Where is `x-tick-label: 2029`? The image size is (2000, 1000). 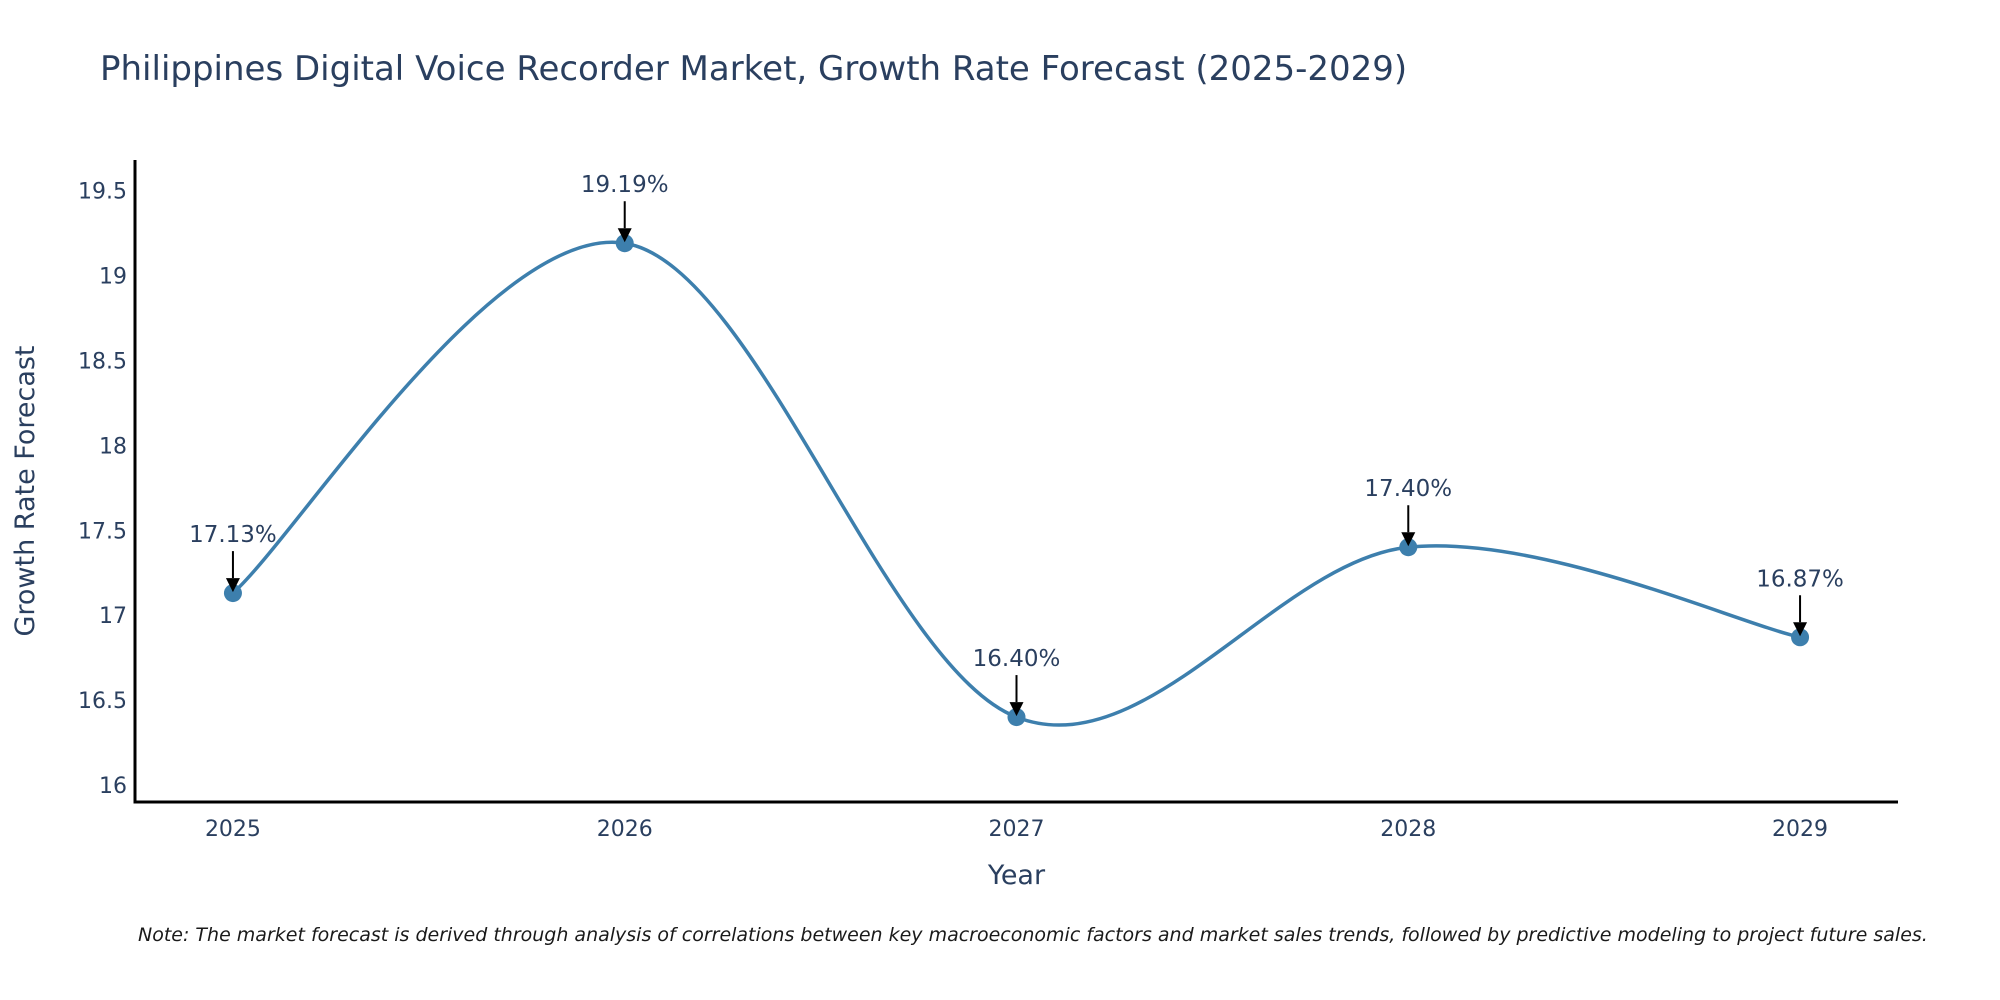 x-tick-label: 2029 is located at coordinates (1800, 829).